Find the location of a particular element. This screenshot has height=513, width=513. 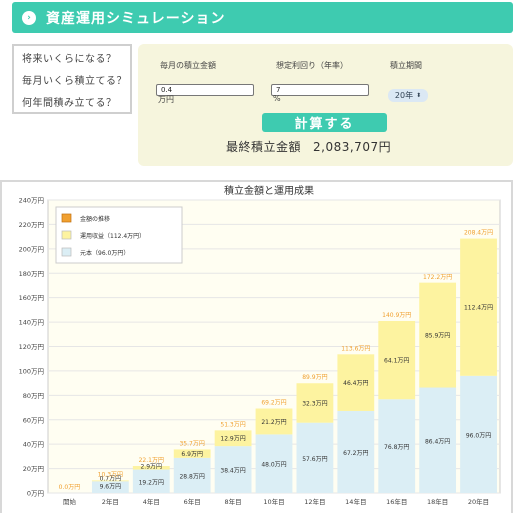

y-tick-label: 220万円 is located at coordinates (31, 225).